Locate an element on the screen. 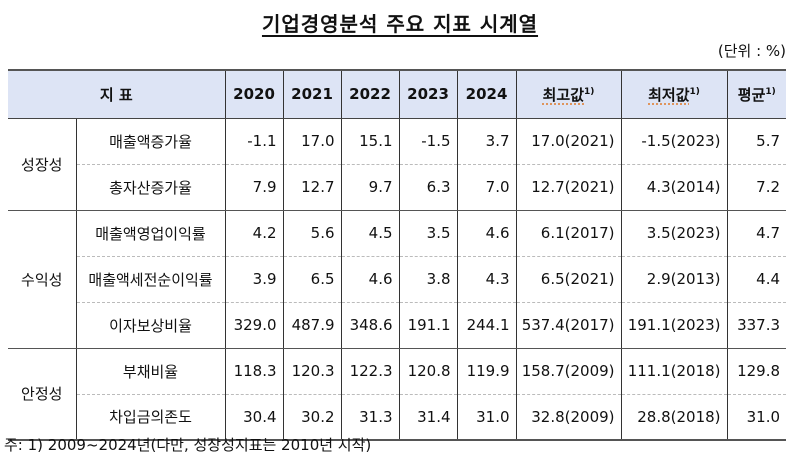 The image size is (800, 469). cell-max: 17.0(2021) is located at coordinates (568, 141).